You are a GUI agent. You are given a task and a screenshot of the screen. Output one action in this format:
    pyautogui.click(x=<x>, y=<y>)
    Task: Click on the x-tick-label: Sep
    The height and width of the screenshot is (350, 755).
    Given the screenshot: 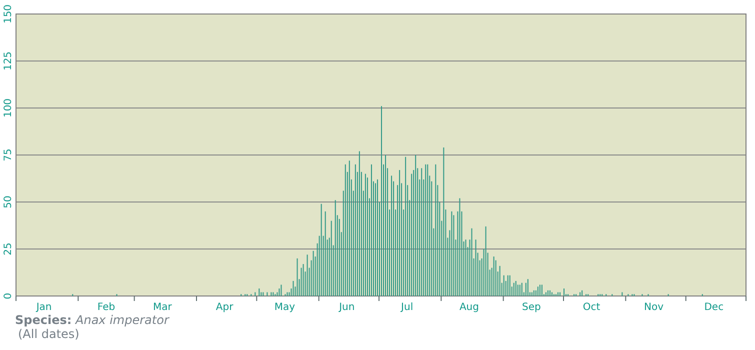 What is the action you would take?
    pyautogui.click(x=531, y=307)
    